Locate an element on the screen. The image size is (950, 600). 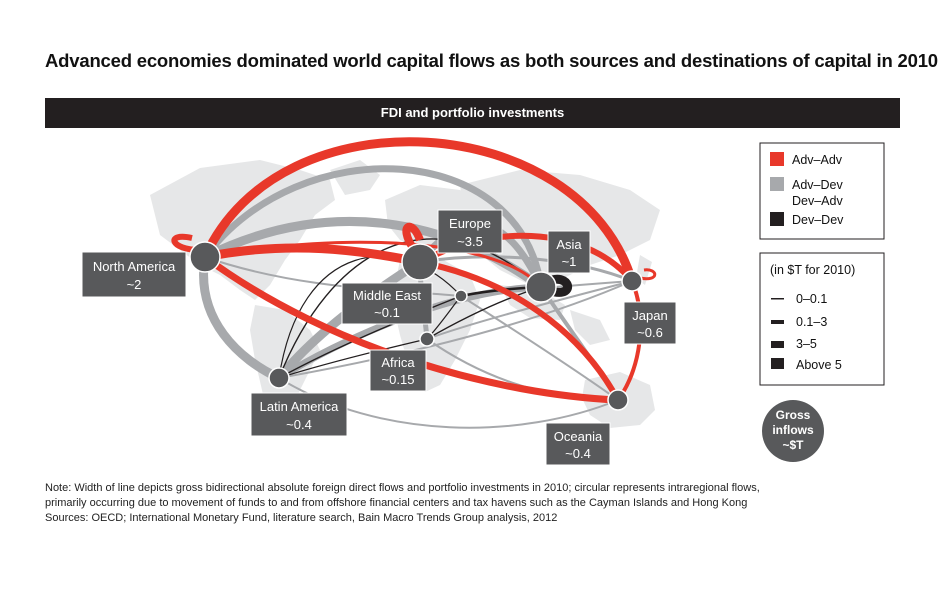
flow-africa-latam-black is located at coordinates (353, 358).